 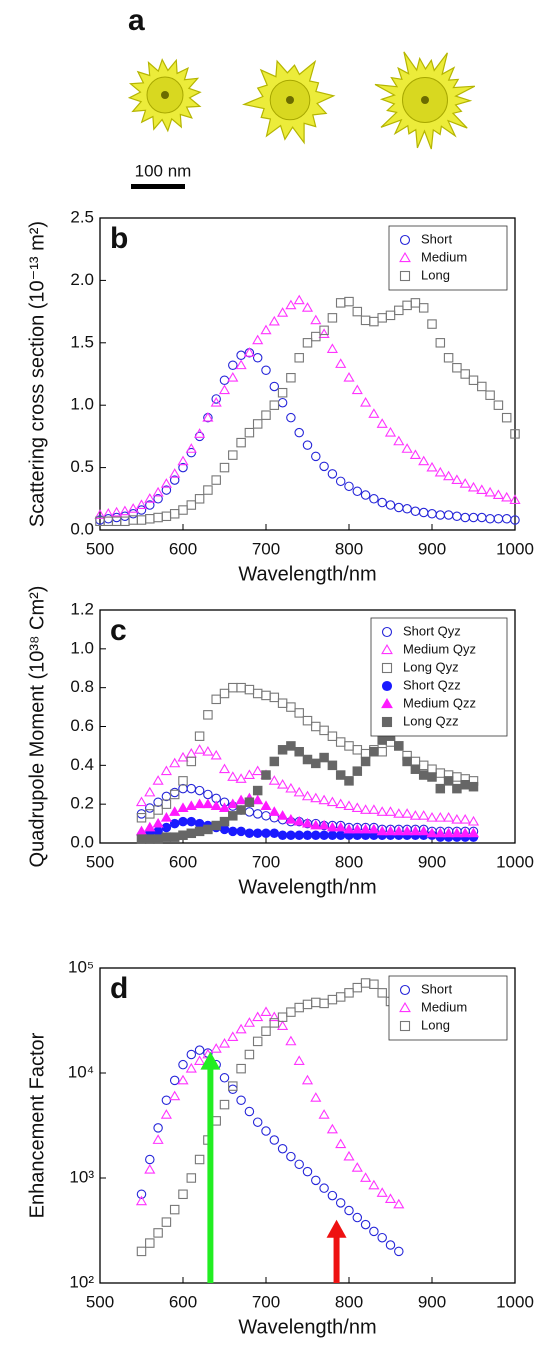 What do you see at coordinates (515, 1301) in the screenshot?
I see `x-tick-label: 1000` at bounding box center [515, 1301].